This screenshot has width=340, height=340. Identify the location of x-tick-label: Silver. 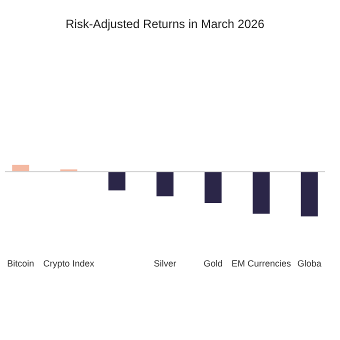
(165, 263).